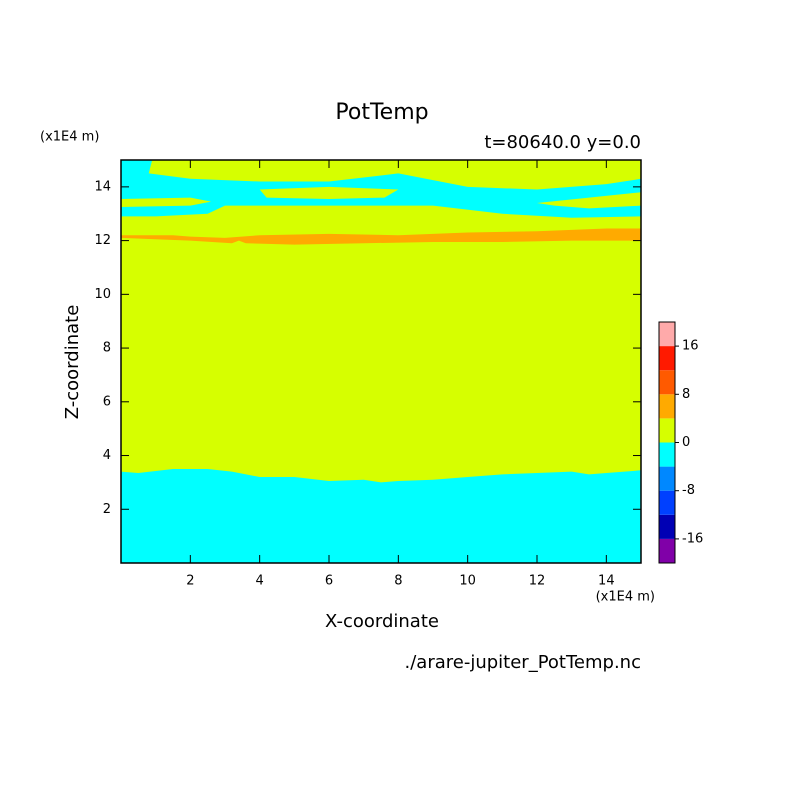  What do you see at coordinates (107, 348) in the screenshot?
I see `y-tick-label: 8` at bounding box center [107, 348].